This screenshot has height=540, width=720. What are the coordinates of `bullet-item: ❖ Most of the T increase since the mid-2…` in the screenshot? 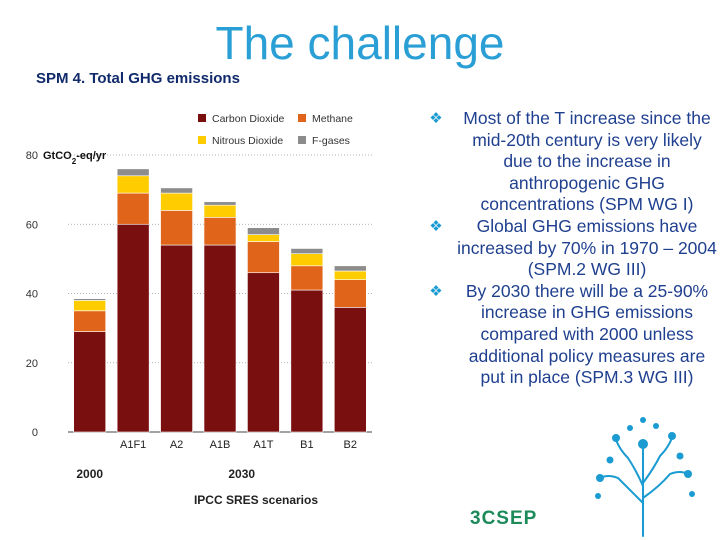 It's located at (572, 162).